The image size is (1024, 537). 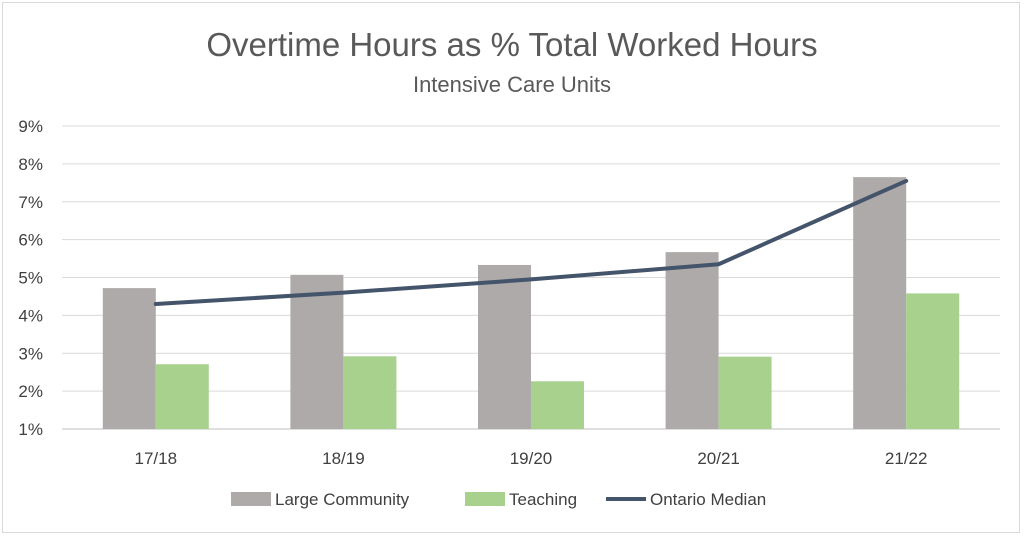 What do you see at coordinates (30, 353) in the screenshot?
I see `y-tick-label: 3%` at bounding box center [30, 353].